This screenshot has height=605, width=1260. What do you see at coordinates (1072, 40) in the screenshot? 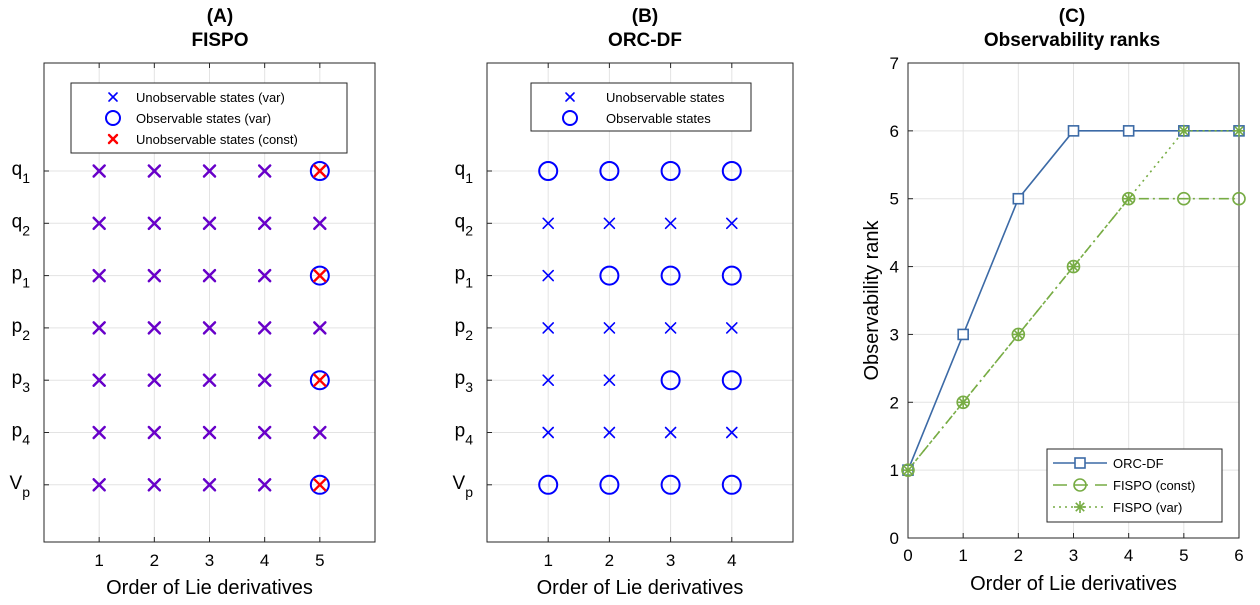
I see `panel-c-title: Observability ranks` at bounding box center [1072, 40].